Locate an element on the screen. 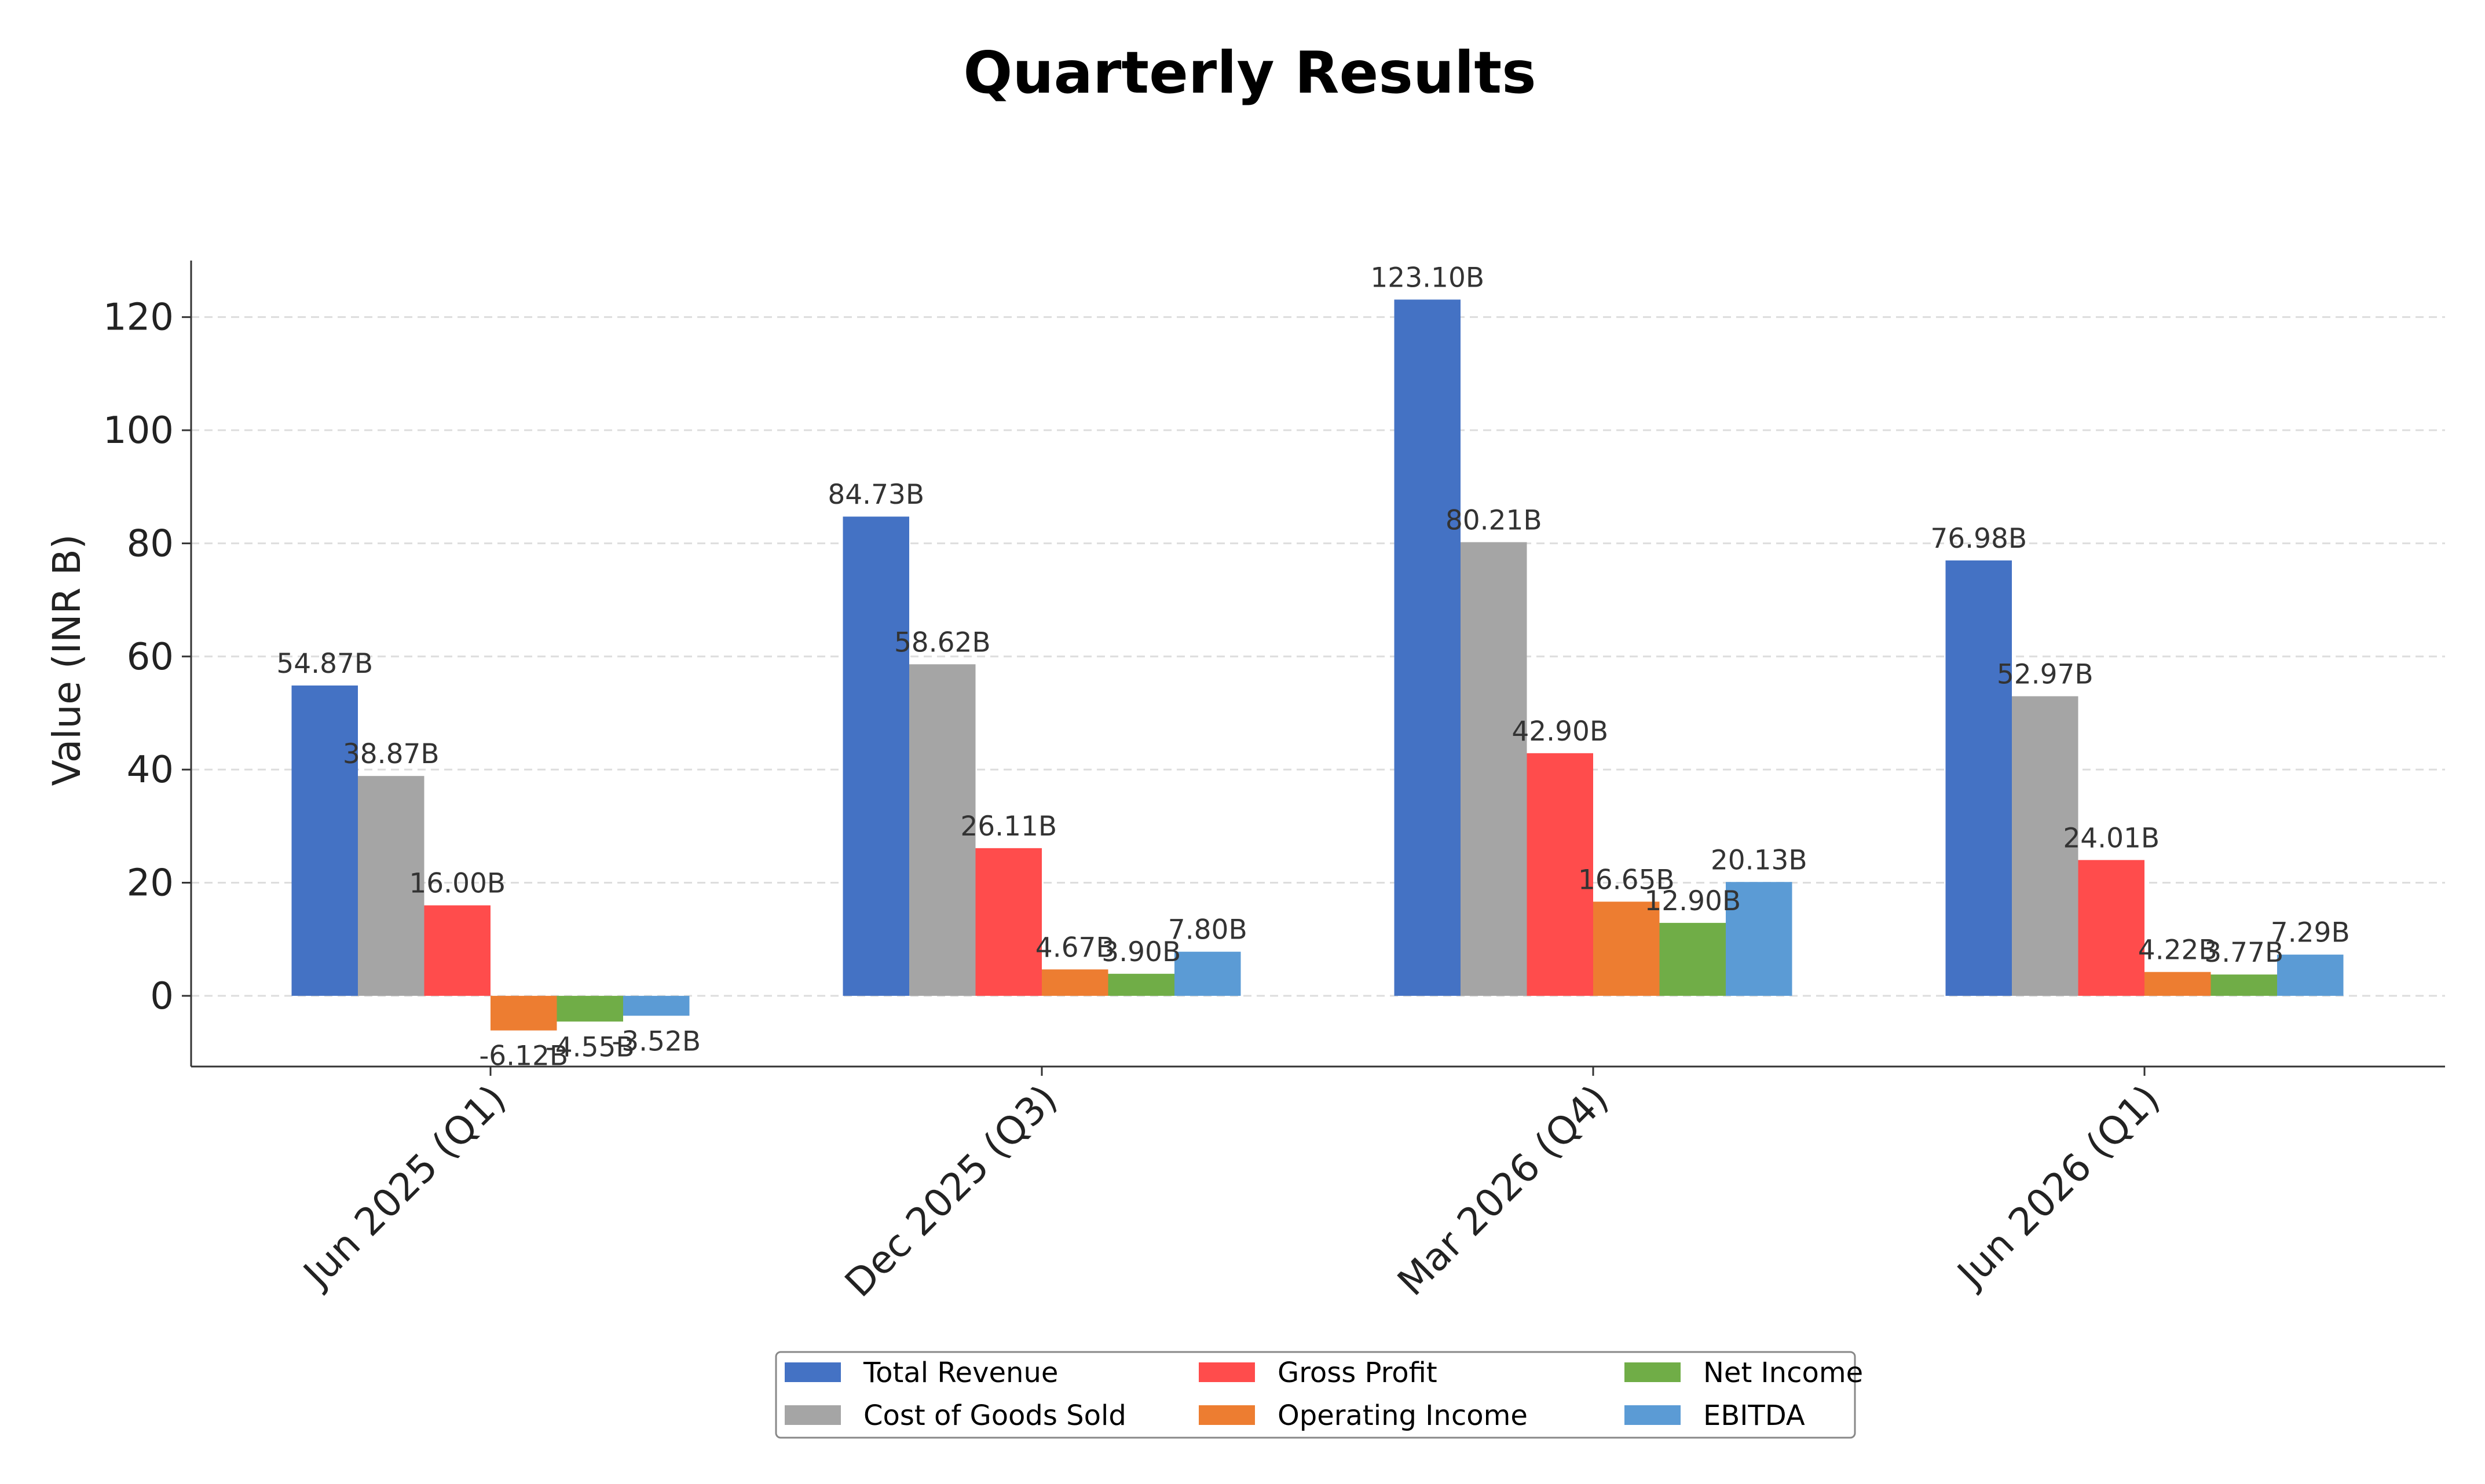 The image size is (2485, 1484). data-label: 3.90B is located at coordinates (1141, 952).